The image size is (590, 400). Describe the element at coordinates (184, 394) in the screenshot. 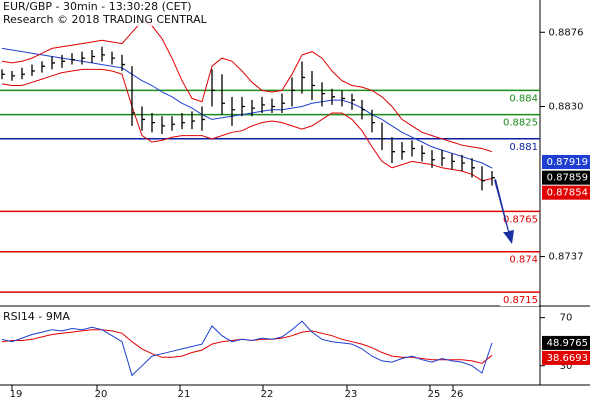

I see `x-tick-label: 21` at that location.